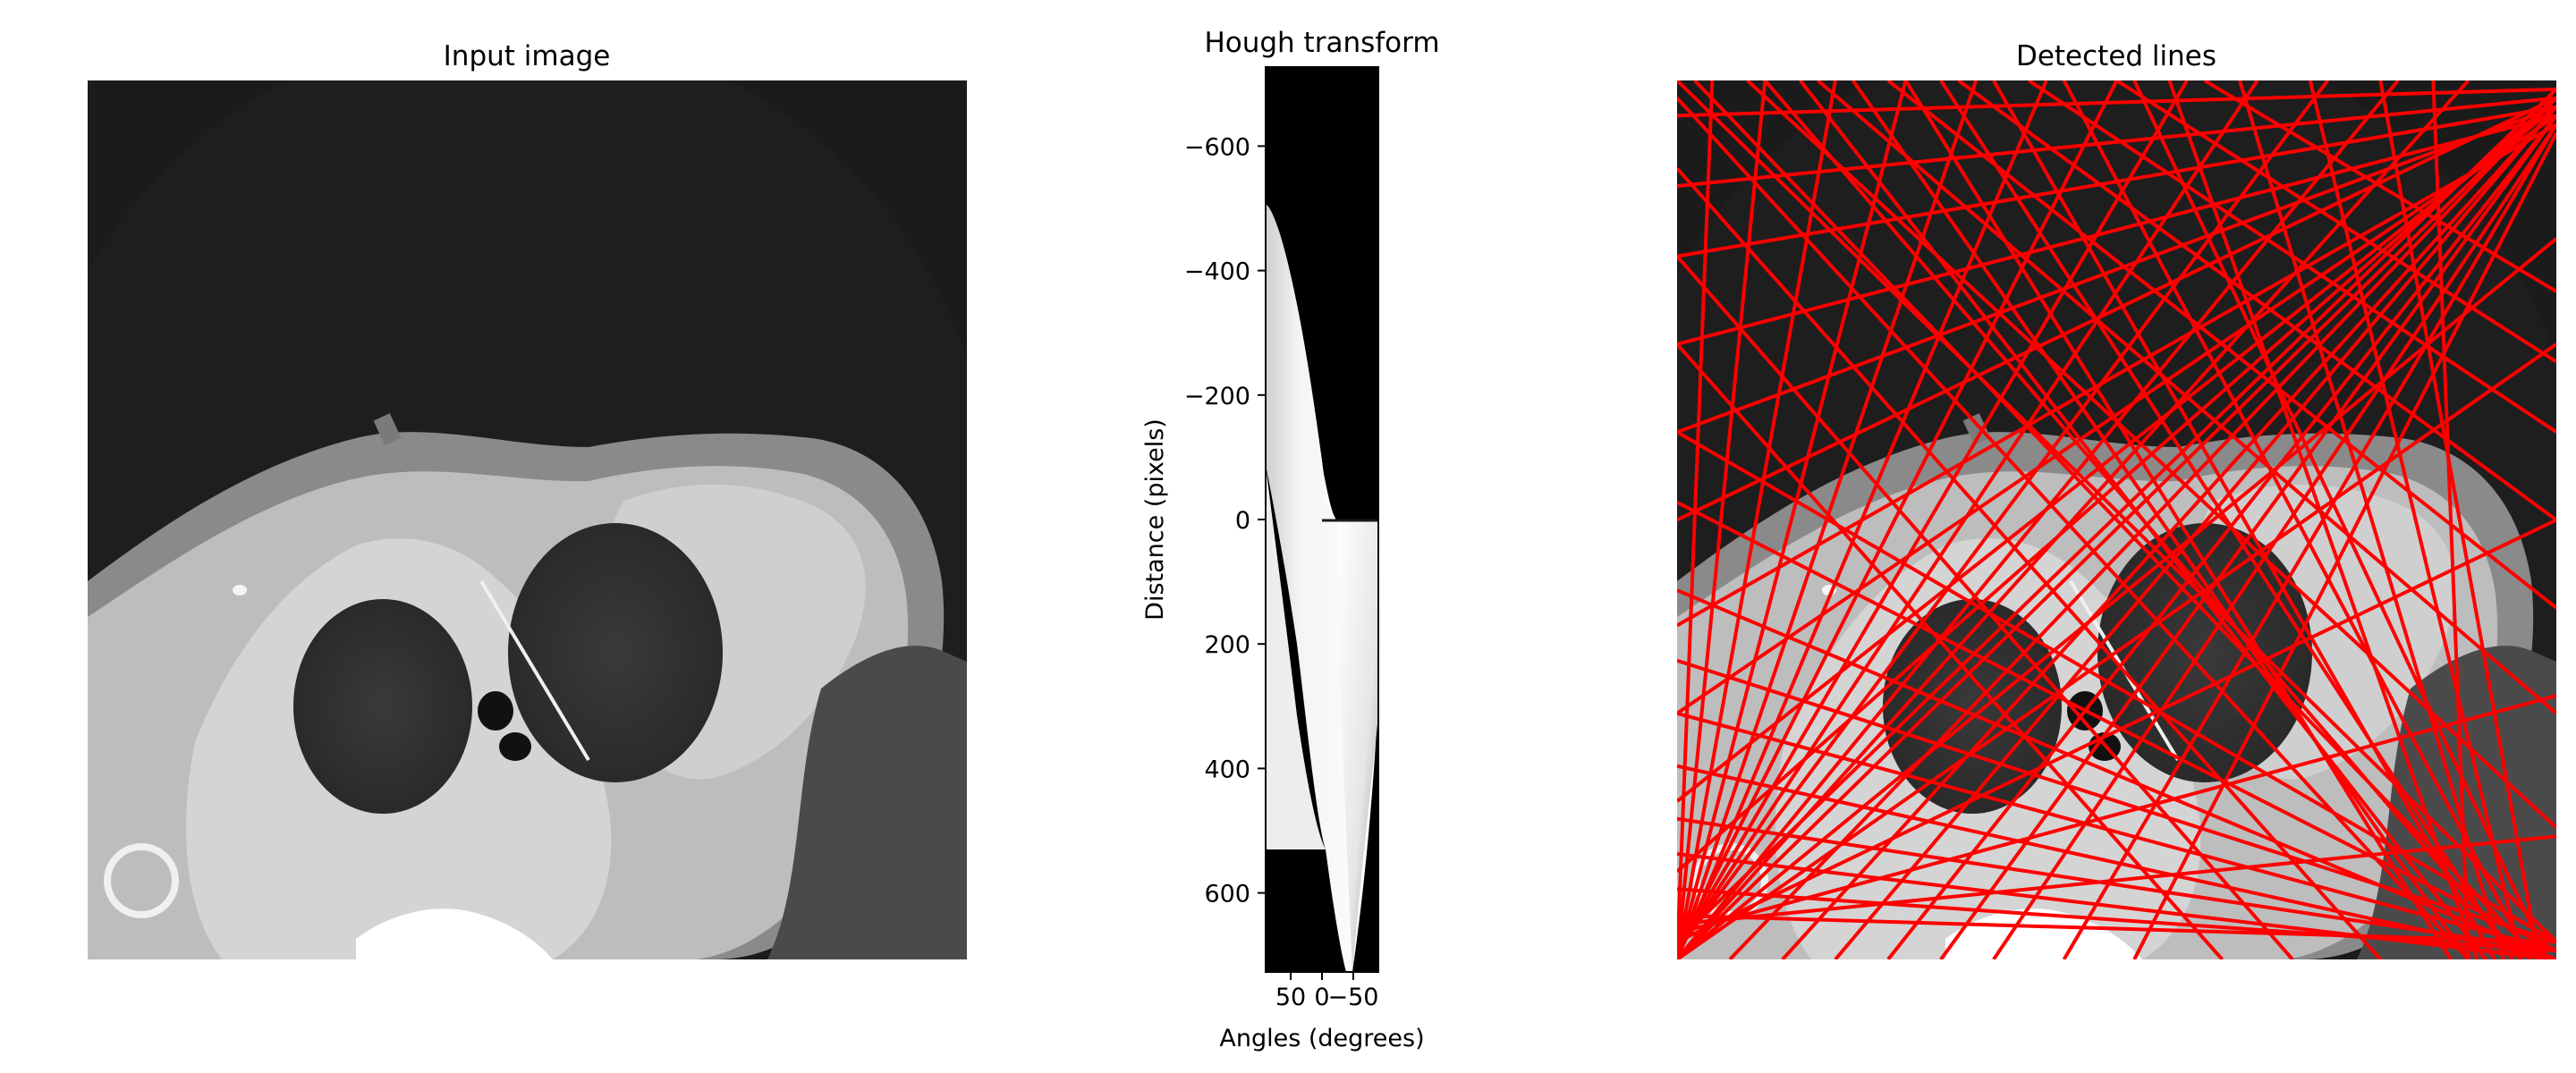  I want to click on detected-lines-title: Detected lines, so click(2116, 56).